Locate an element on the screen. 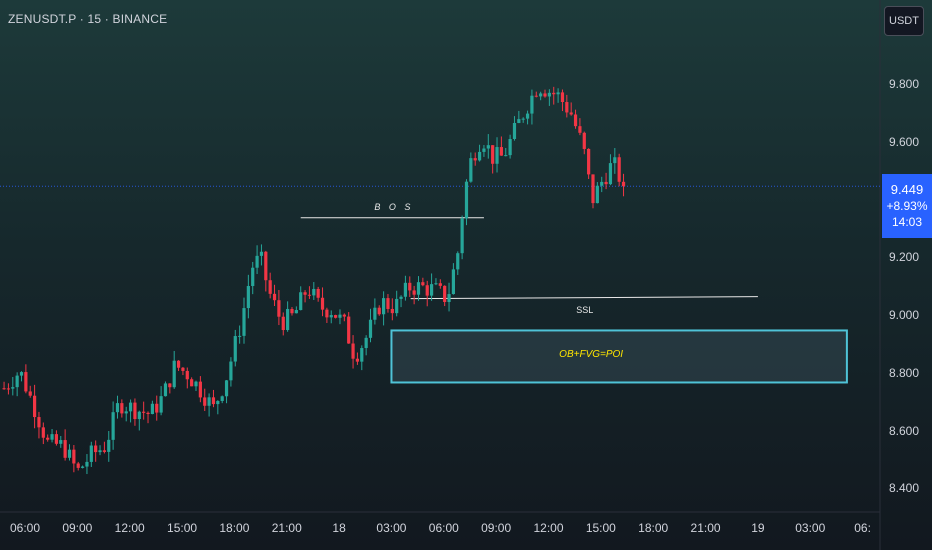 Image resolution: width=932 pixels, height=550 pixels. price-tick-5: 8.600 is located at coordinates (904, 430).